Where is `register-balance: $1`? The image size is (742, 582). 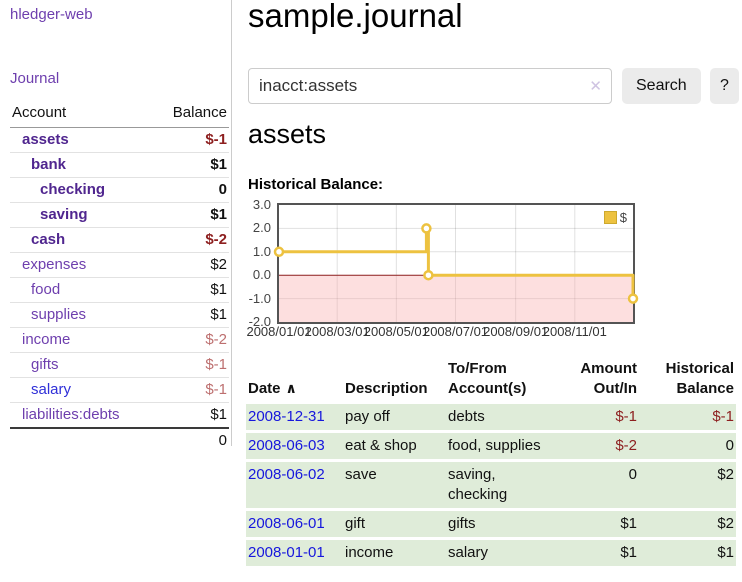
register-balance: $1 is located at coordinates (687, 553).